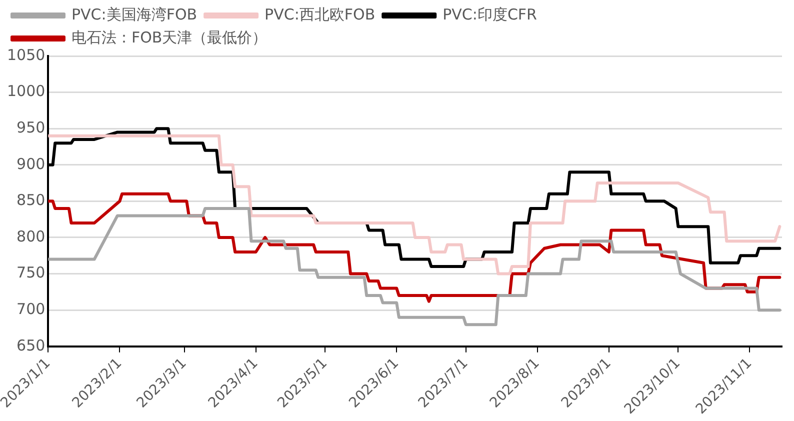 Image resolution: width=794 pixels, height=421 pixels. What do you see at coordinates (489, 14) in the screenshot?
I see `legend-label: PVC:印度CFR` at bounding box center [489, 14].